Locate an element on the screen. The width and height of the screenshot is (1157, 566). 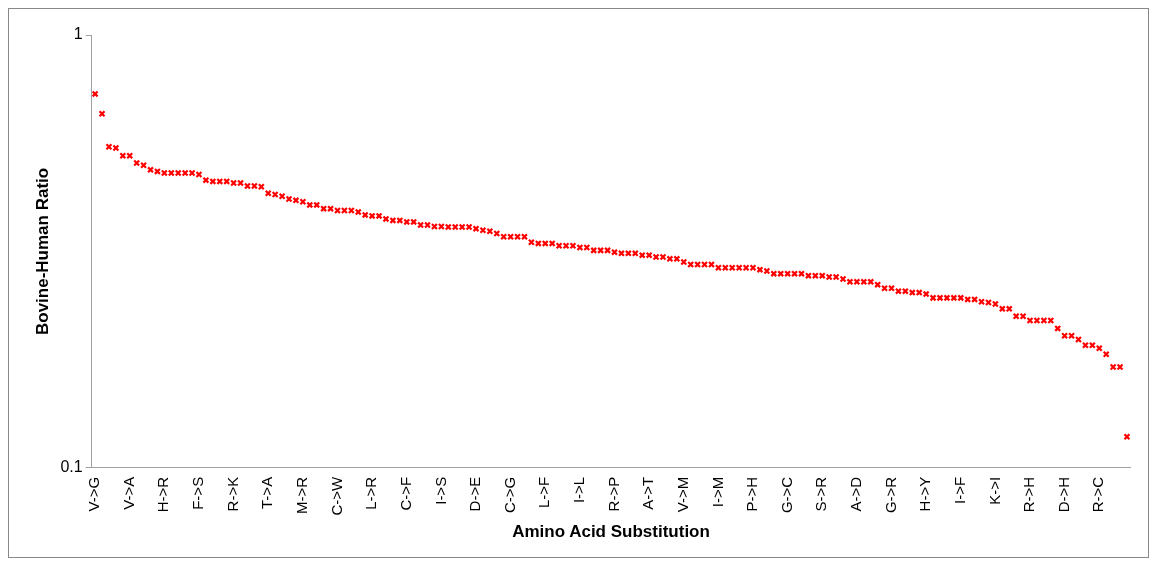
y-axis-title: Bovine-Human Ratio is located at coordinates (42, 251).